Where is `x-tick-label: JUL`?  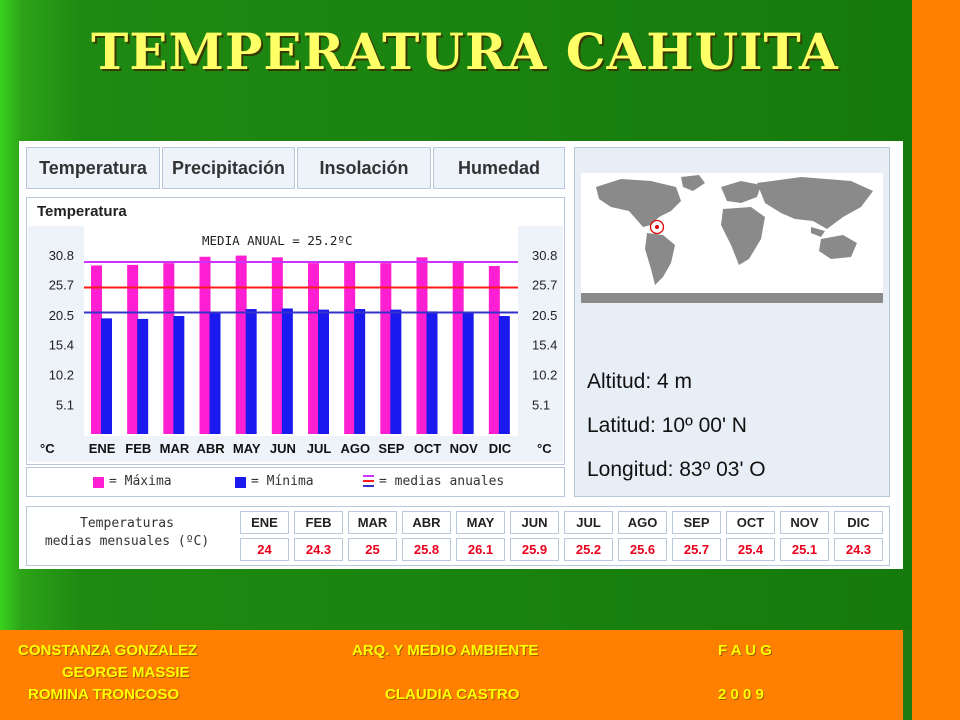 x-tick-label: JUL is located at coordinates (319, 448).